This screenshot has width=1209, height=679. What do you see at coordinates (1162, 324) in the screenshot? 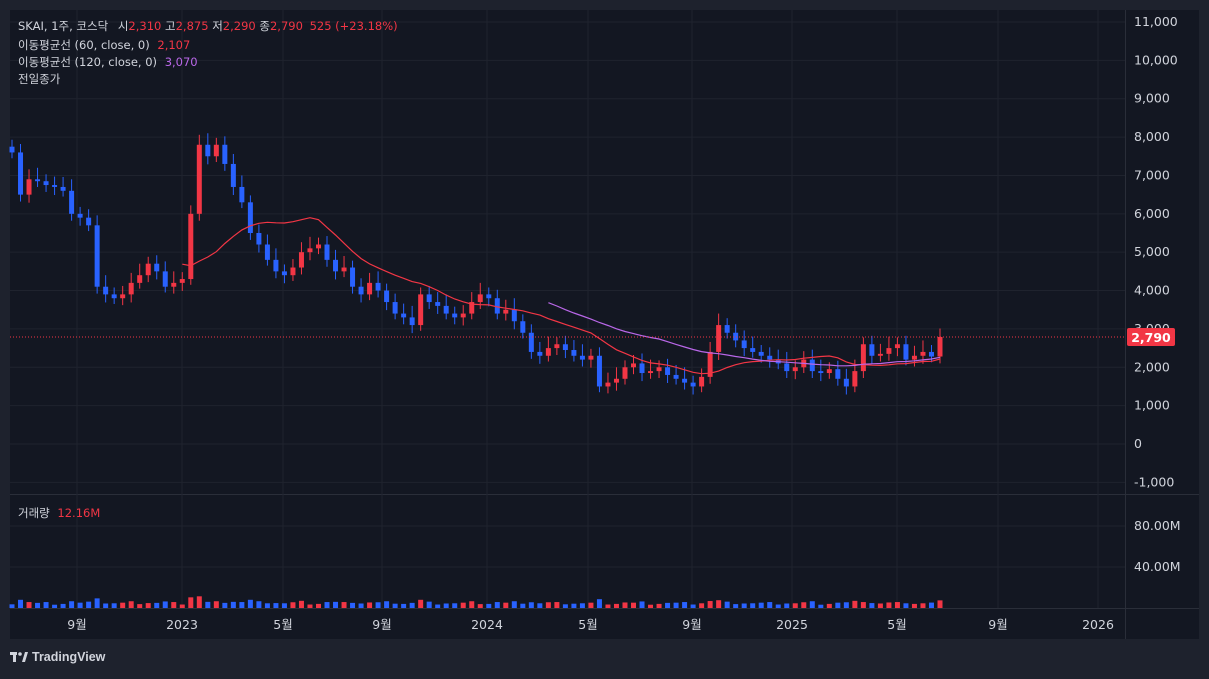
I see `price-axis-bar` at bounding box center [1162, 324].